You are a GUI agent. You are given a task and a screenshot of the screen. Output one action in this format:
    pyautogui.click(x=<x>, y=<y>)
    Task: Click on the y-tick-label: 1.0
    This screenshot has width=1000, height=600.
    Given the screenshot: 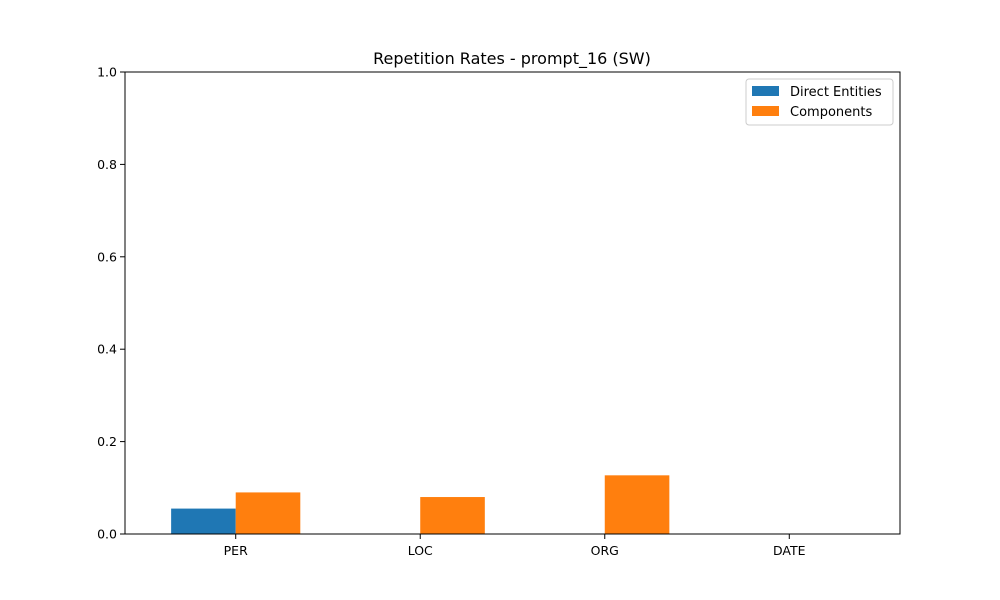 What is the action you would take?
    pyautogui.click(x=107, y=72)
    